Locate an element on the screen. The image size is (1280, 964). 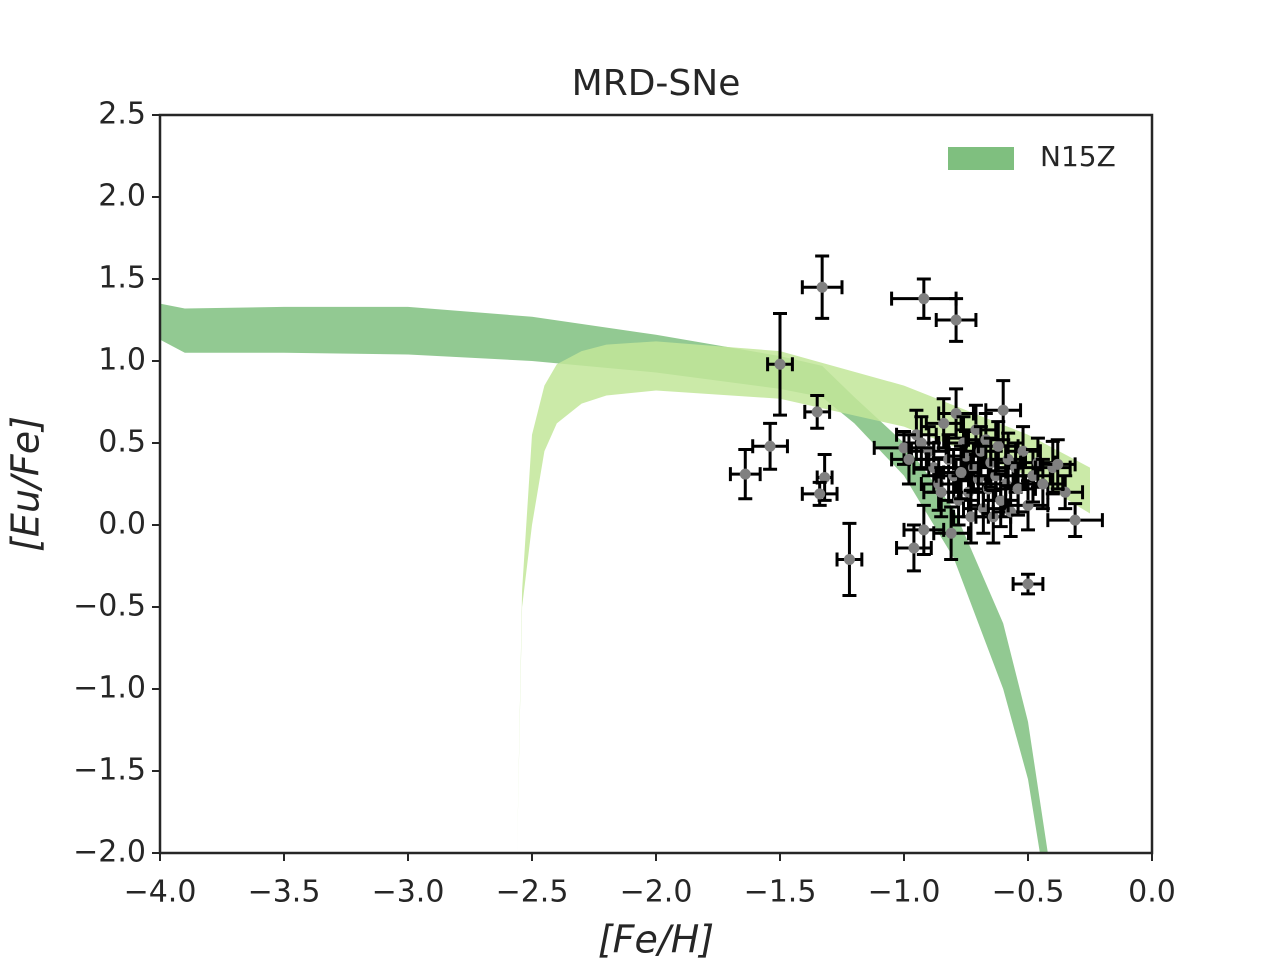
y-tick-label: −2.0 is located at coordinates (109, 852).